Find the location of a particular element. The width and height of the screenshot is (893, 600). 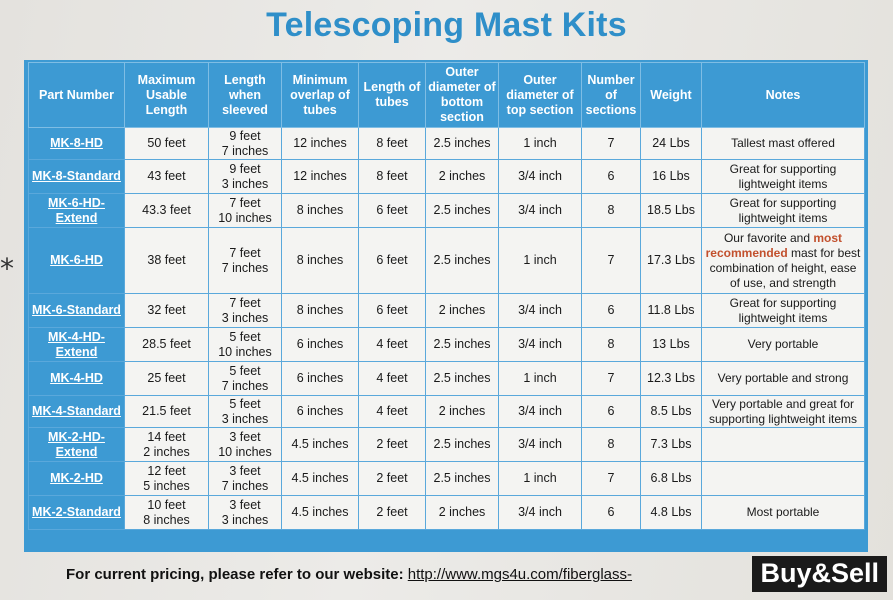

part-number-link: MK-6-HD-Extend is located at coordinates (76, 210).